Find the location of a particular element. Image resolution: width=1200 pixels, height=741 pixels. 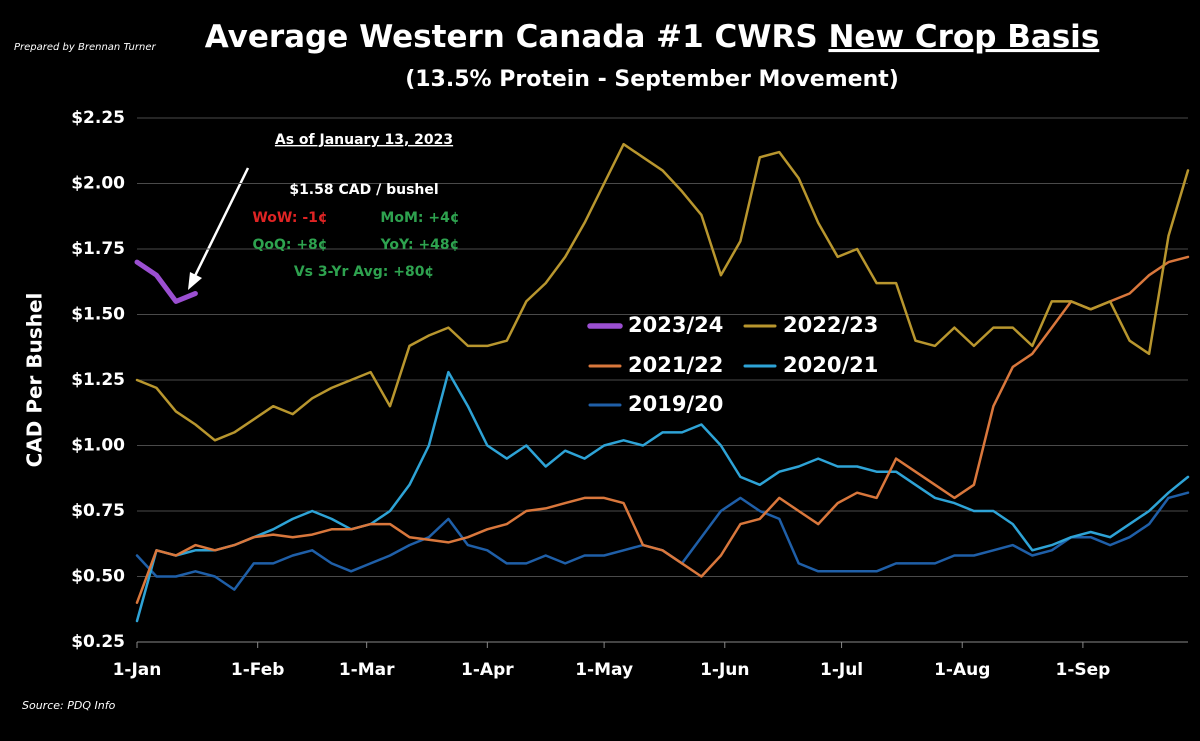

arrow-shaft is located at coordinates (220, 224).